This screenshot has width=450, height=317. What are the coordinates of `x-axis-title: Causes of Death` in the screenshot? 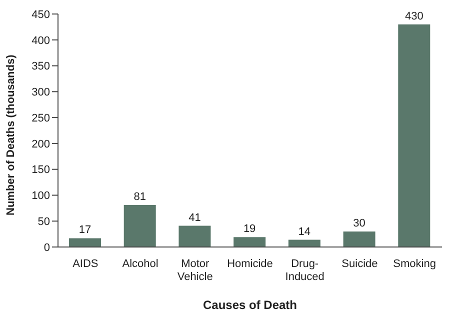 It's located at (250, 305).